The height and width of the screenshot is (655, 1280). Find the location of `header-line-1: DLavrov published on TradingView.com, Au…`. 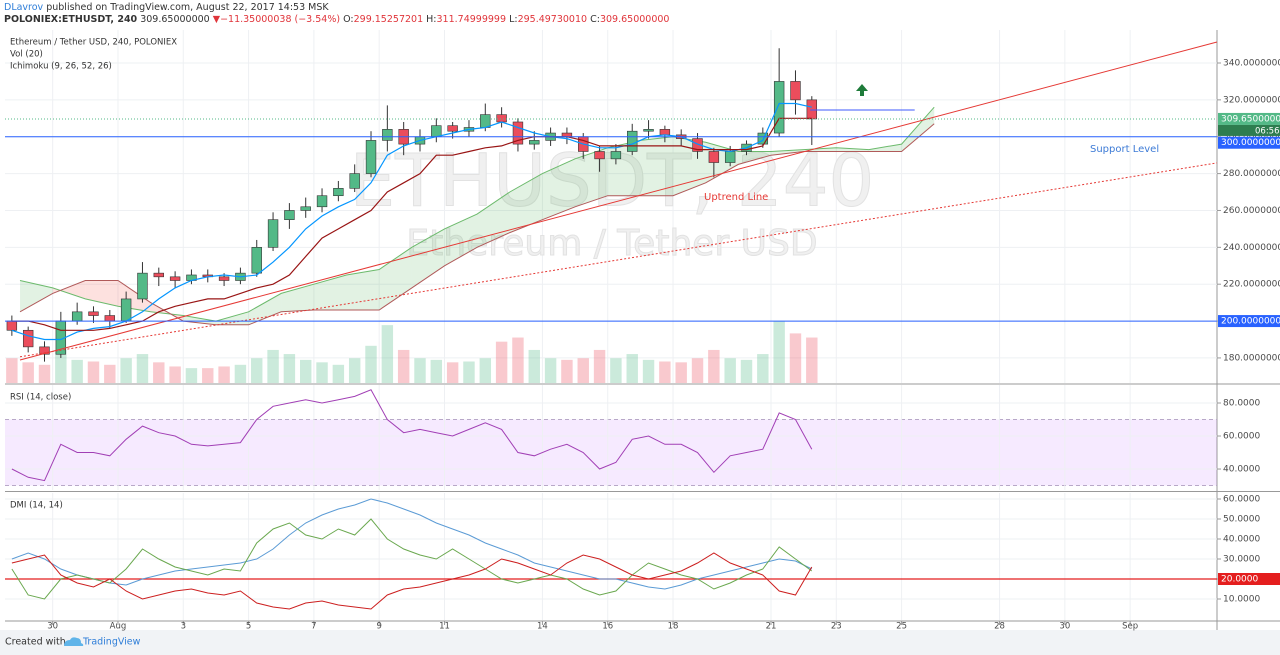

header-line-1: DLavrov published on TradingView.com, Au… is located at coordinates (166, 7).